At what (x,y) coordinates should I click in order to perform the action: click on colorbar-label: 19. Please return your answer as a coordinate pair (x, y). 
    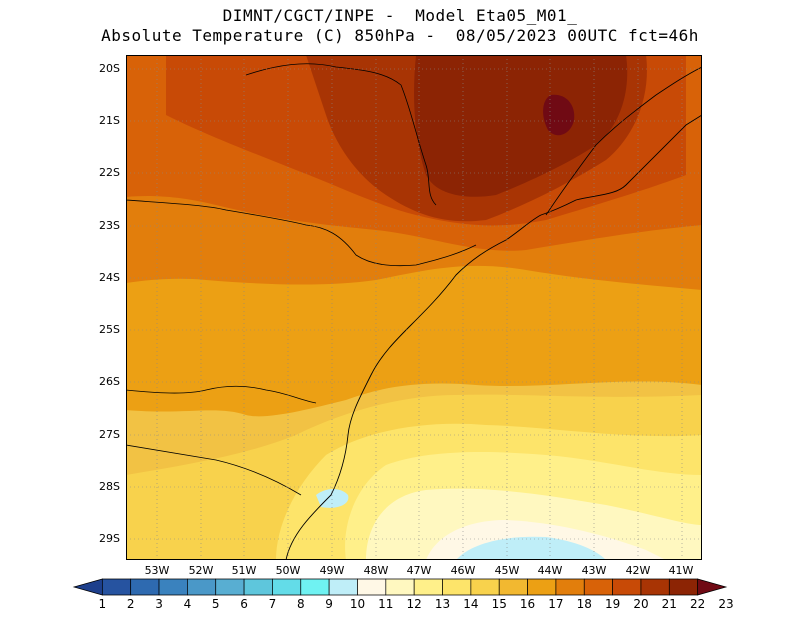
    Looking at the image, I should click on (612, 604).